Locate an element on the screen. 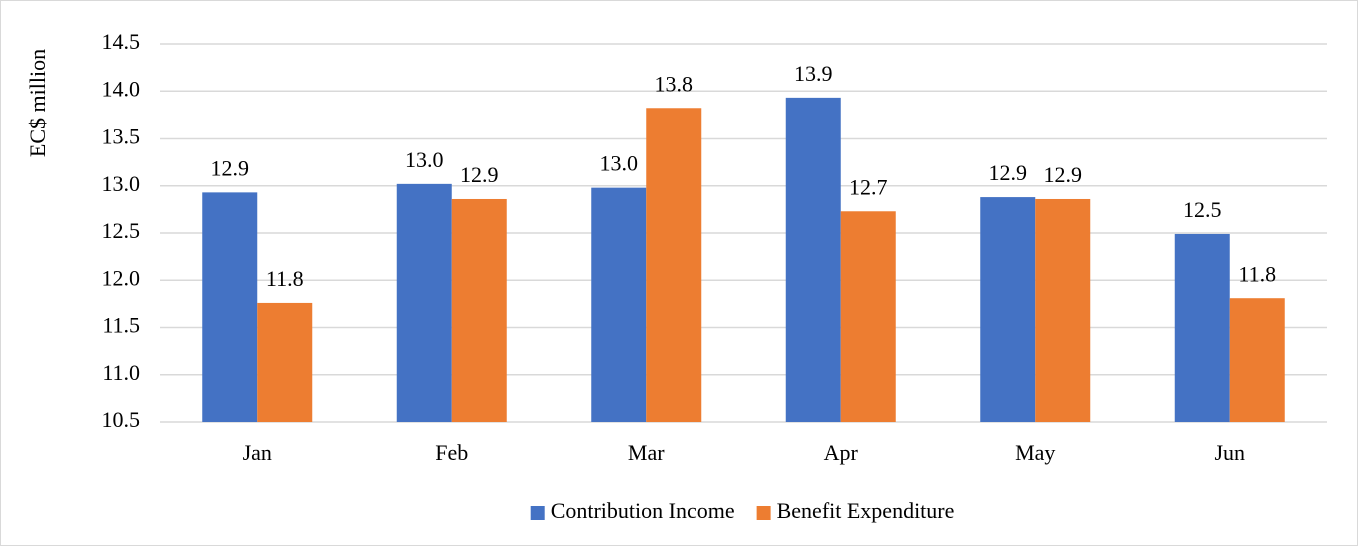  y-axis-title: EC$ million is located at coordinates (37, 103).